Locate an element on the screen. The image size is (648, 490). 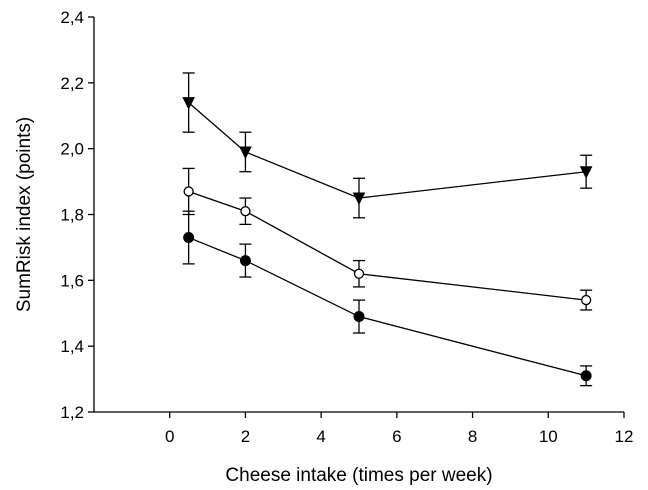
y-tick-label: 1,8 is located at coordinates (72, 215).